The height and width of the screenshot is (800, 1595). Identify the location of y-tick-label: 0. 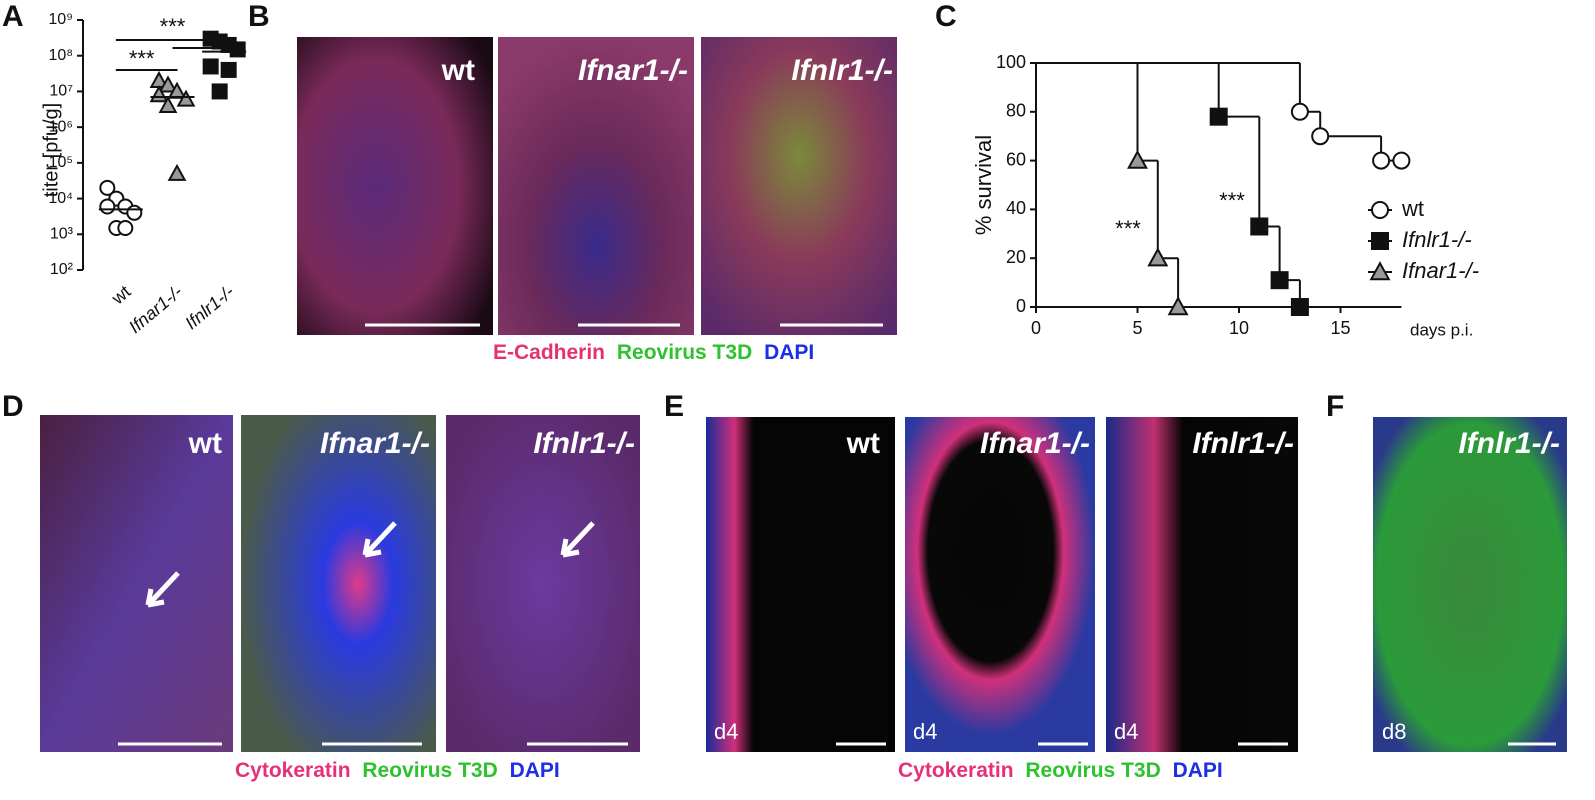
(1021, 306).